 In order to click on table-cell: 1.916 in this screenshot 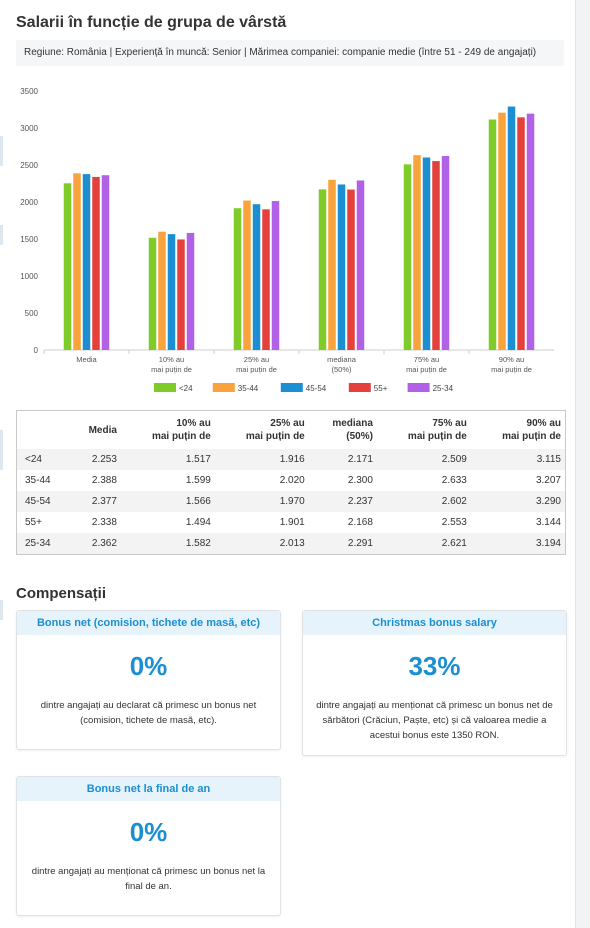, I will do `click(292, 459)`.